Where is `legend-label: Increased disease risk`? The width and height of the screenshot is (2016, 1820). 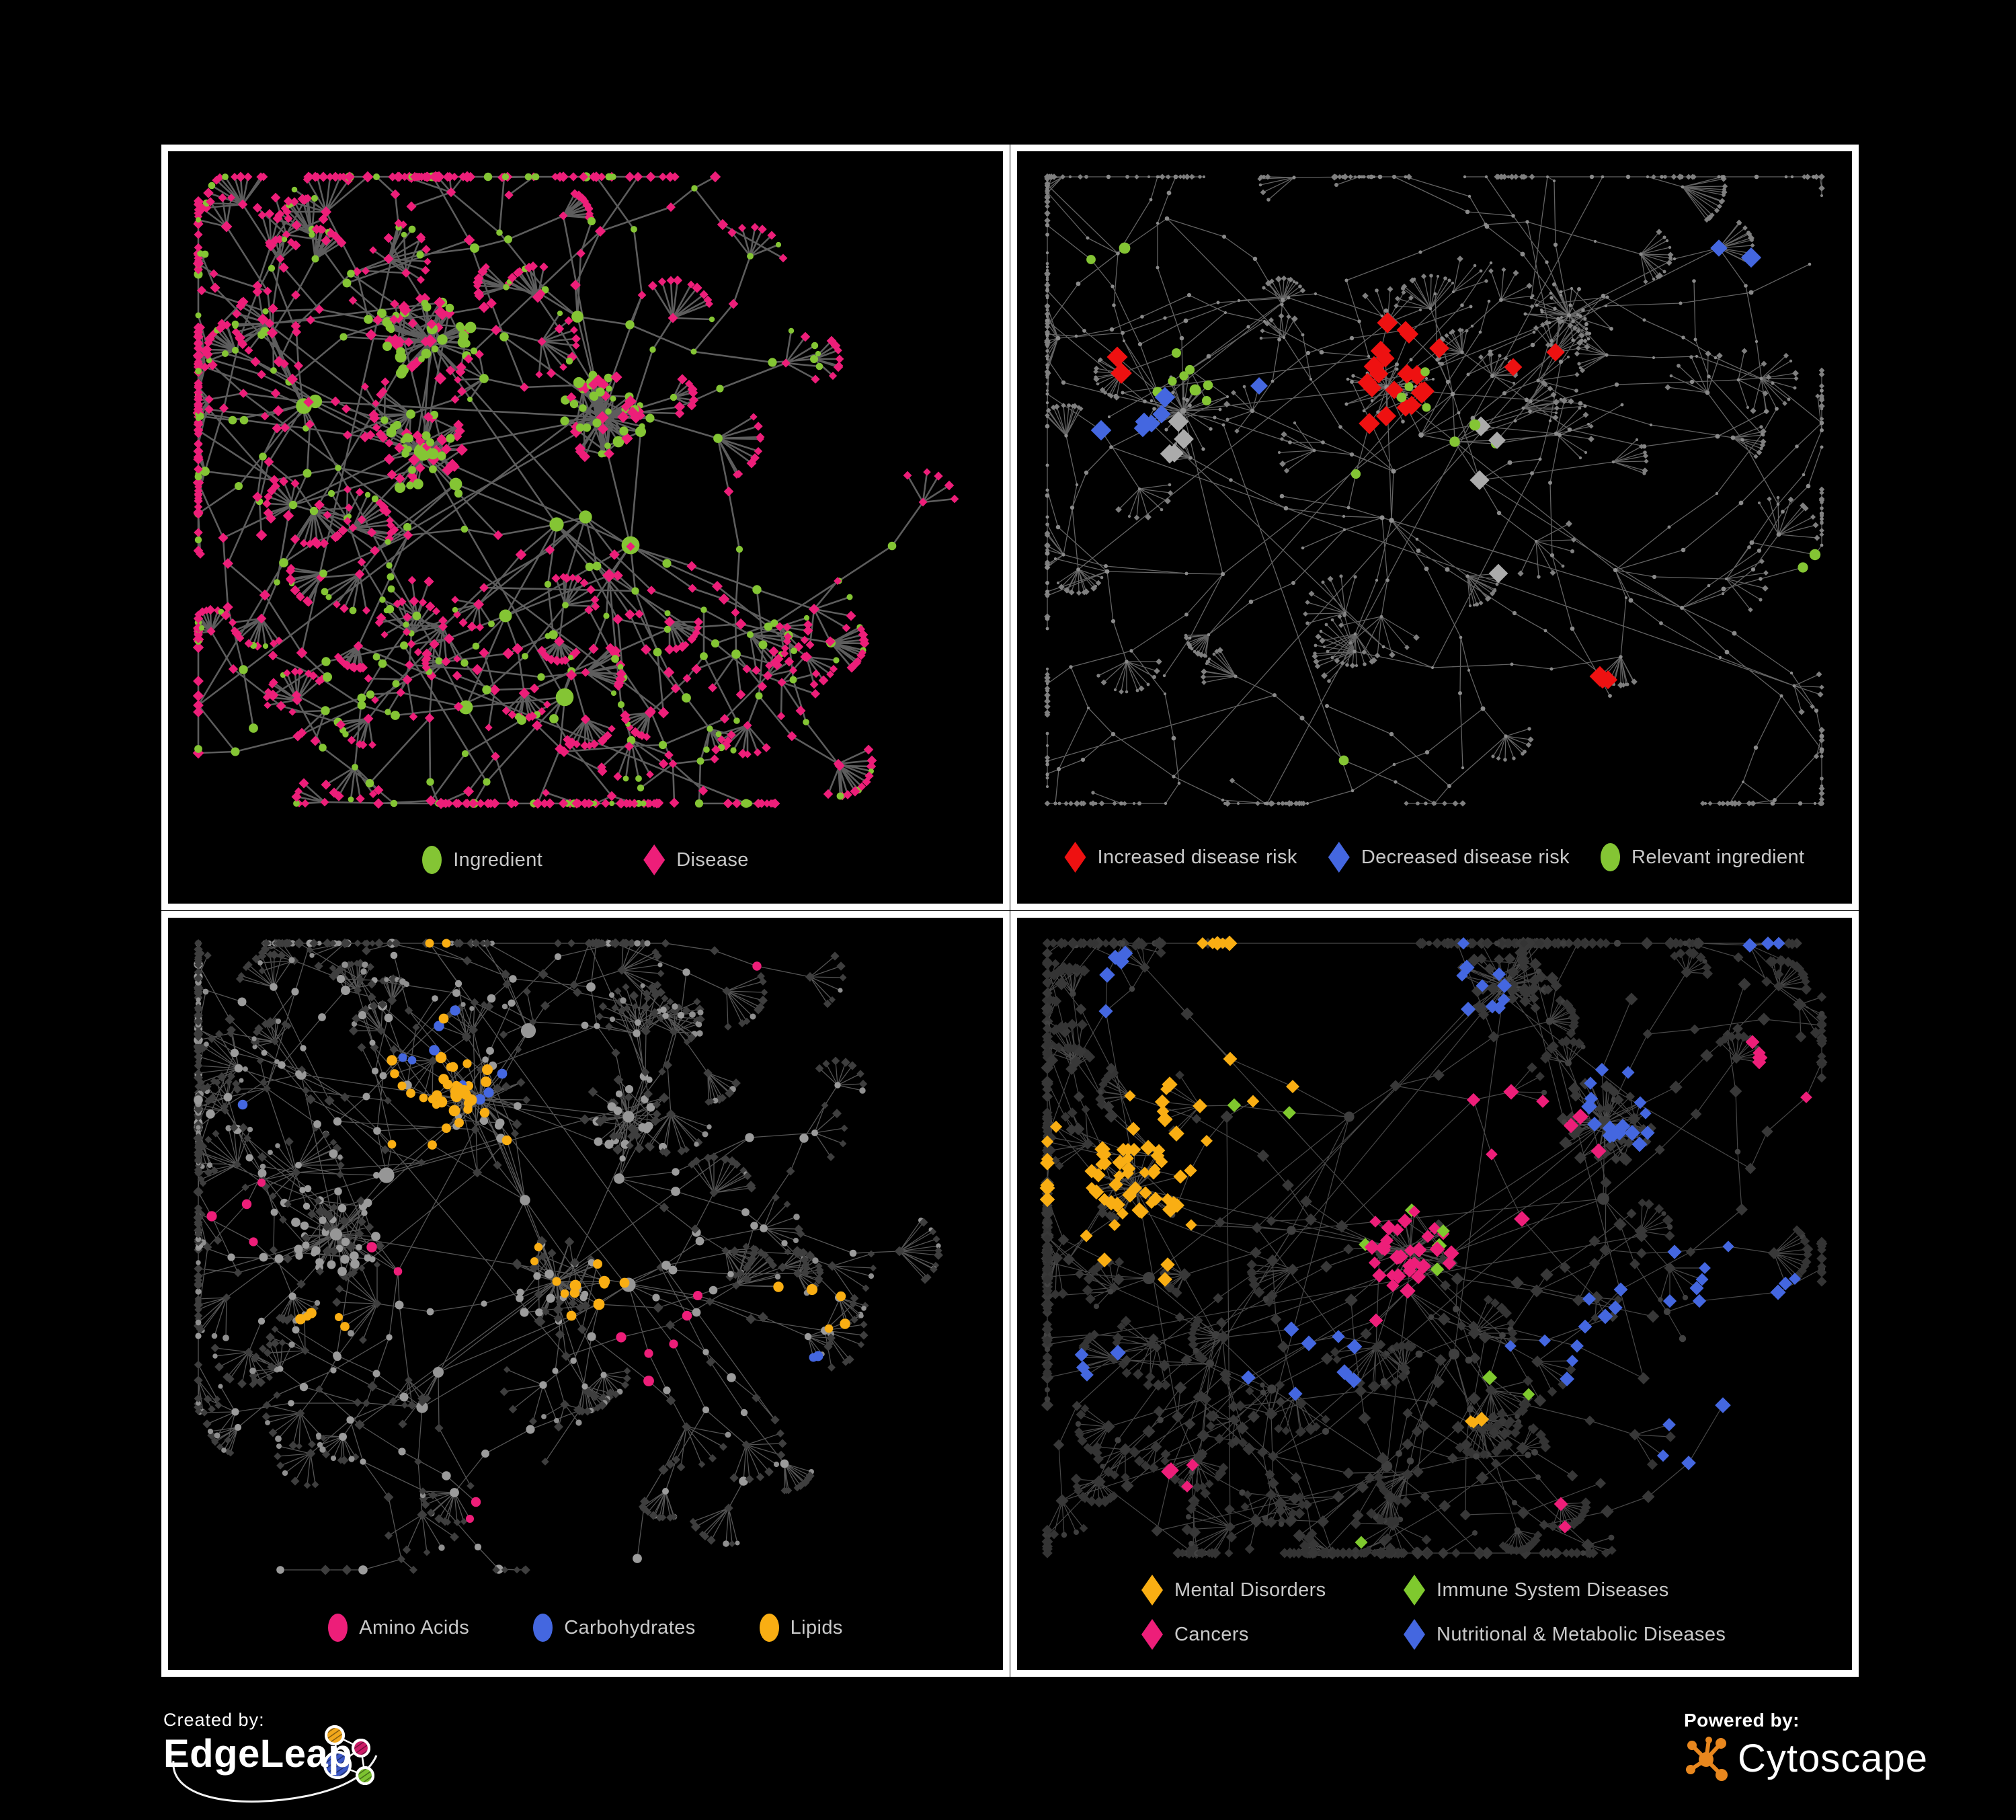 legend-label: Increased disease risk is located at coordinates (1197, 857).